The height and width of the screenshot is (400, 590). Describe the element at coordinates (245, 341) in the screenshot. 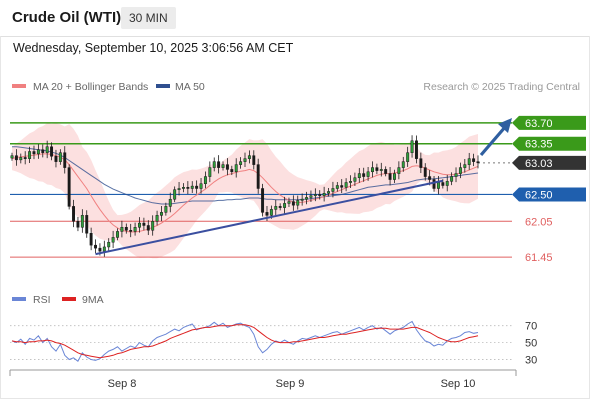

I see `rsi-ma-line` at that location.